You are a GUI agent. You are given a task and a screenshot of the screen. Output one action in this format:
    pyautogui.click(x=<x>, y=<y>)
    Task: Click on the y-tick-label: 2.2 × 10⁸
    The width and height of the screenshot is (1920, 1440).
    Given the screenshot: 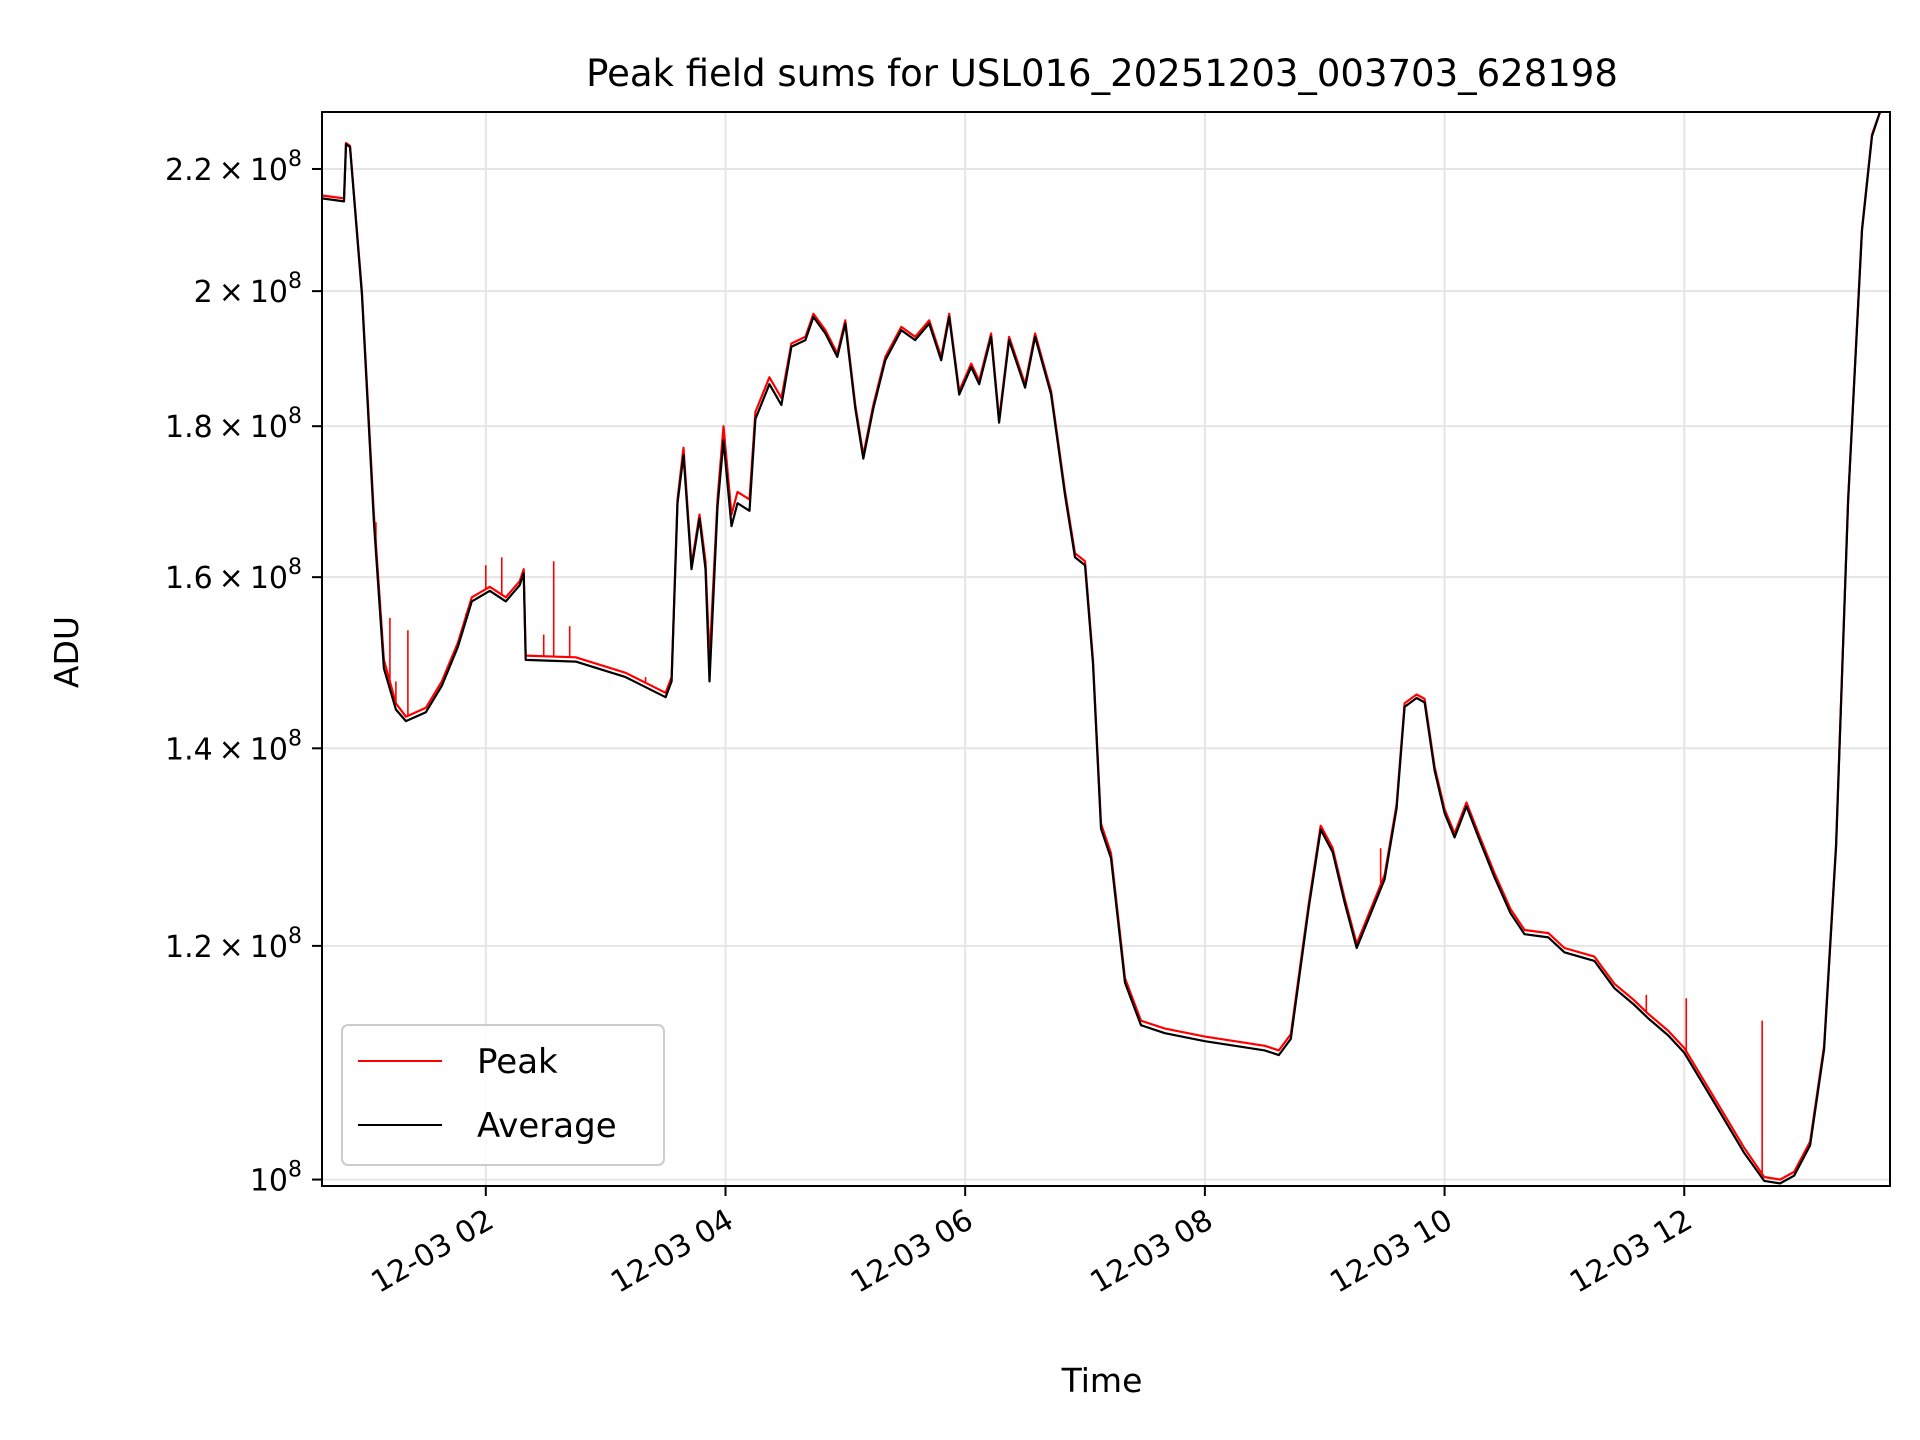 What is the action you would take?
    pyautogui.click(x=233, y=167)
    